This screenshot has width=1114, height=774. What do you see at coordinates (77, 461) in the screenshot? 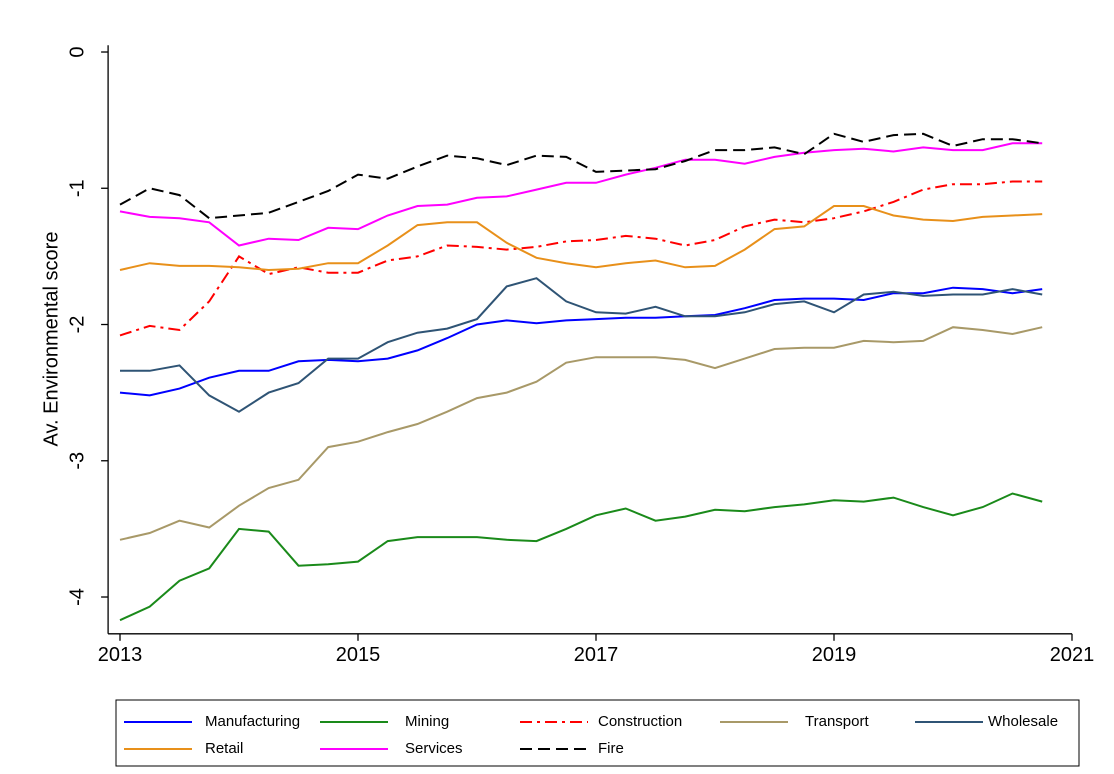
I see `y-tick-label: -3` at bounding box center [77, 461].